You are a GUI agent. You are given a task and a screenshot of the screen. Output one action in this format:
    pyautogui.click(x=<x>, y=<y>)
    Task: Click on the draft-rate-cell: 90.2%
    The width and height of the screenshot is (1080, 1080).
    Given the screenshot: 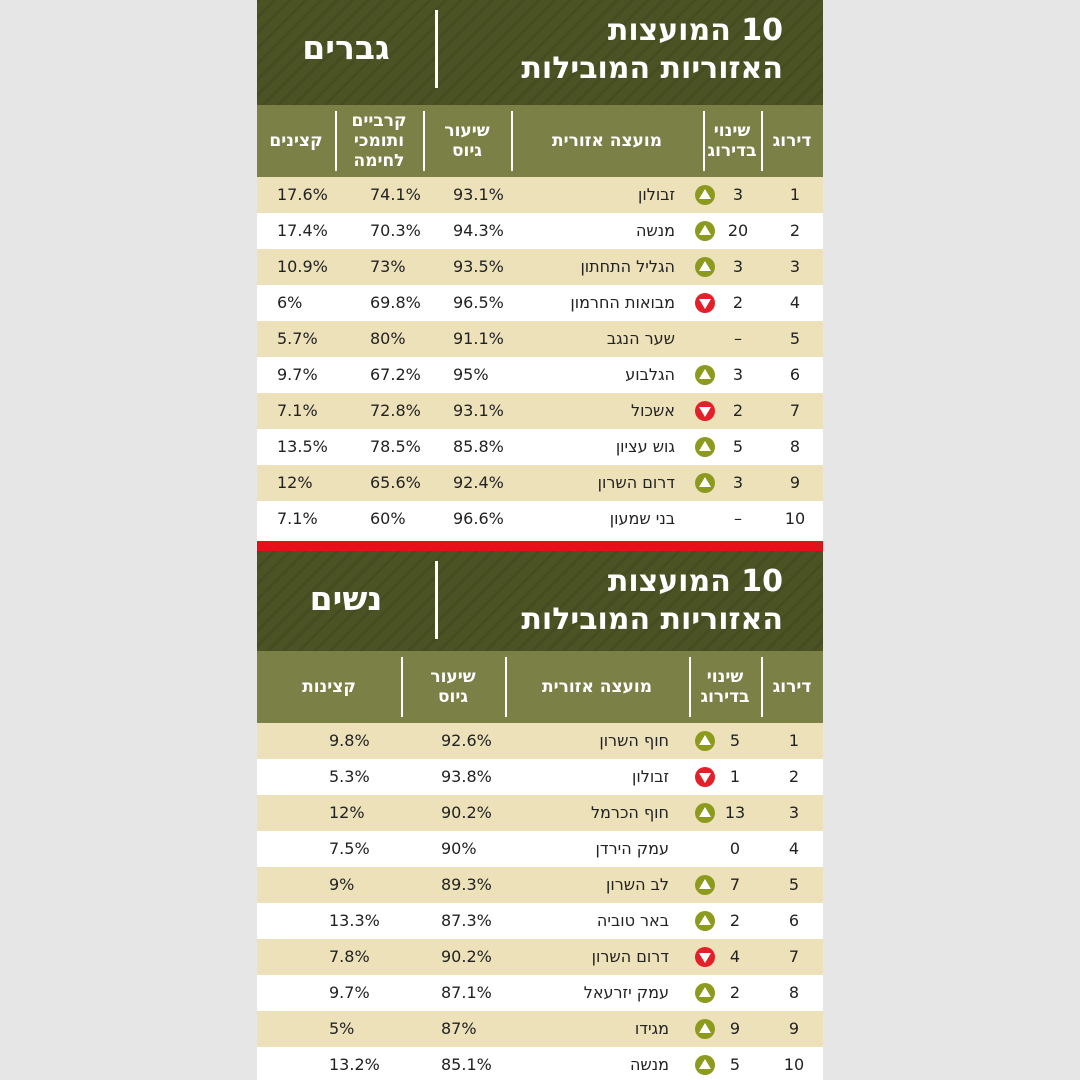 What is the action you would take?
    pyautogui.click(x=466, y=956)
    